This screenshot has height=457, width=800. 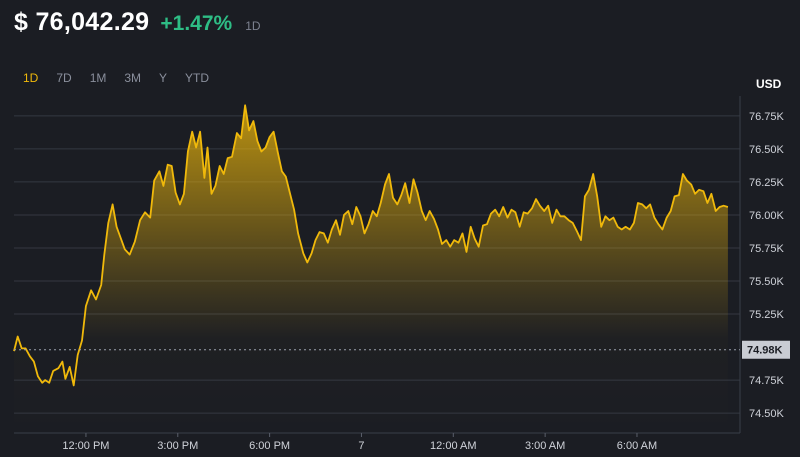 What do you see at coordinates (82, 22) in the screenshot?
I see `current-price: $ 76,042.29` at bounding box center [82, 22].